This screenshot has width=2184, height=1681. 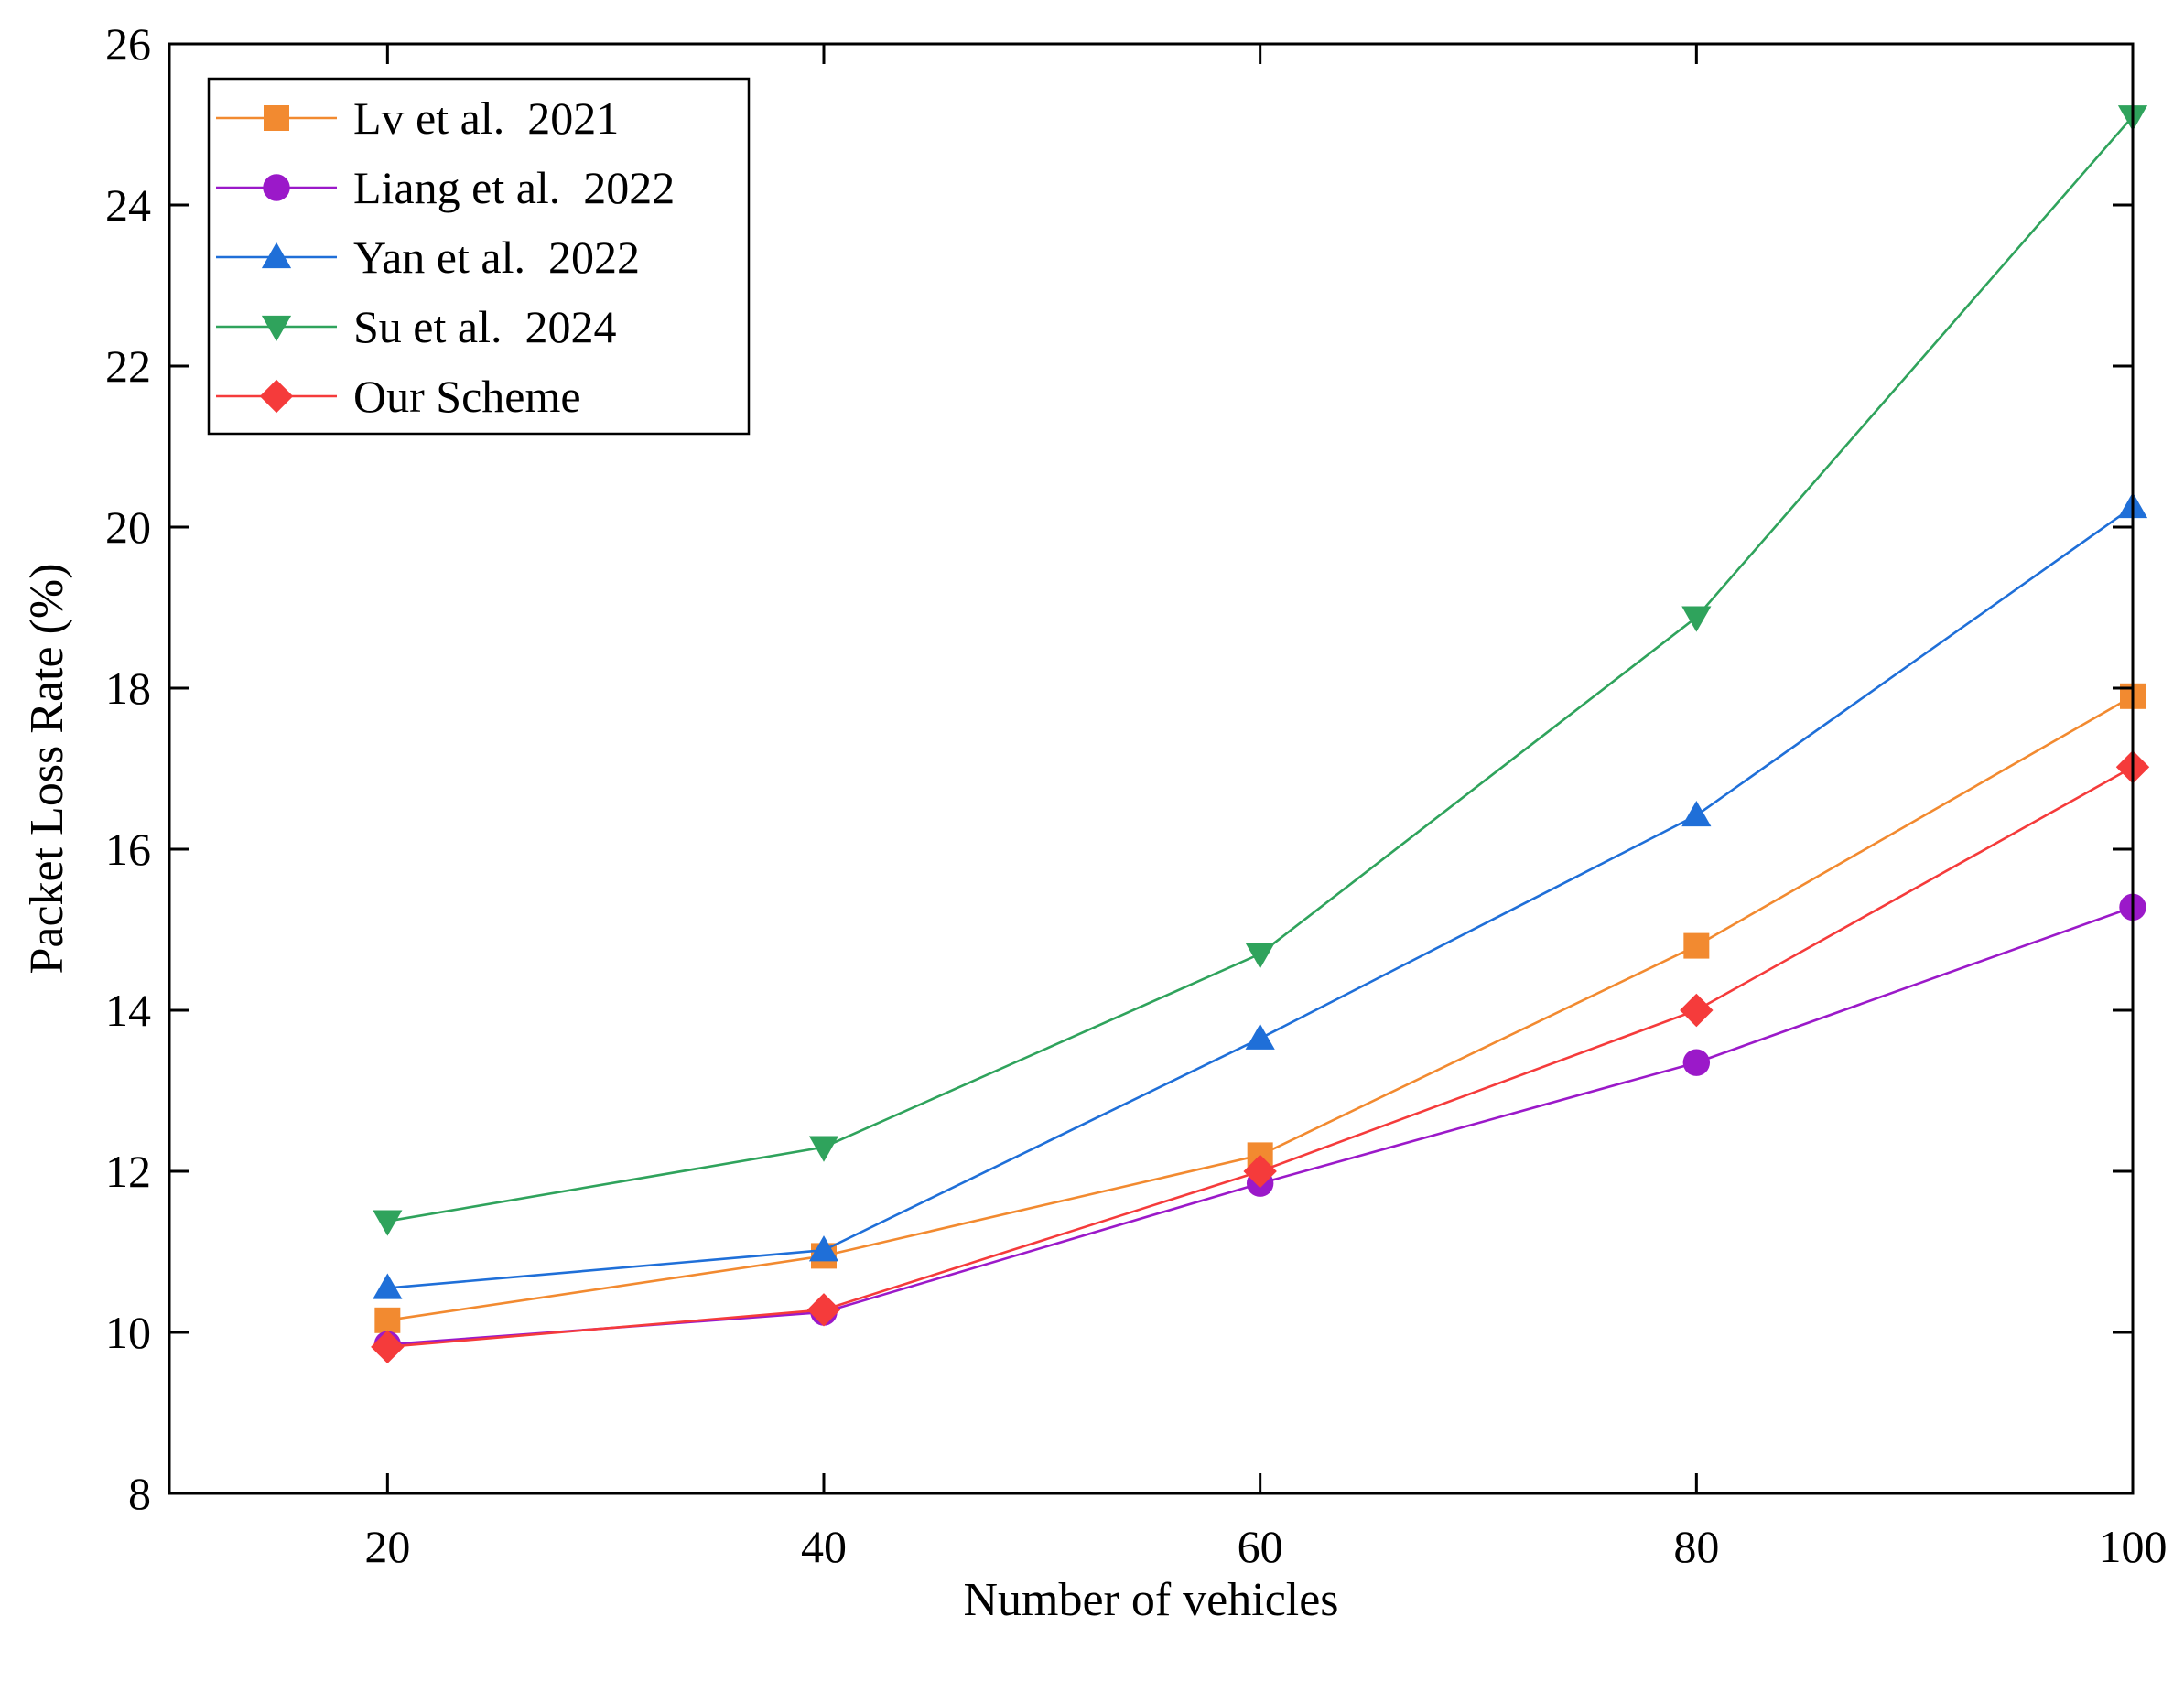 I want to click on legend-item: Our Scheme, so click(x=398, y=396).